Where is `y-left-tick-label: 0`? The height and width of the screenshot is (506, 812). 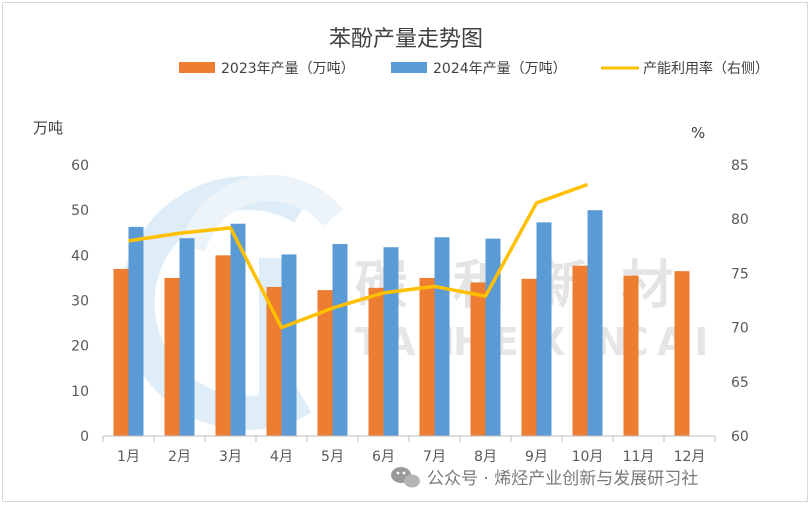 y-left-tick-label: 0 is located at coordinates (84, 437).